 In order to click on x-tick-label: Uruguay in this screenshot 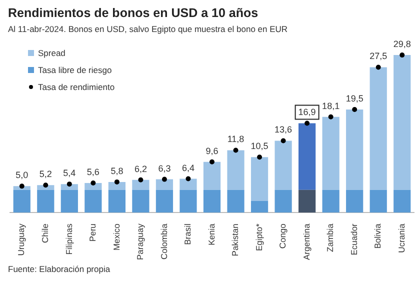, I will do `click(21, 239)`.